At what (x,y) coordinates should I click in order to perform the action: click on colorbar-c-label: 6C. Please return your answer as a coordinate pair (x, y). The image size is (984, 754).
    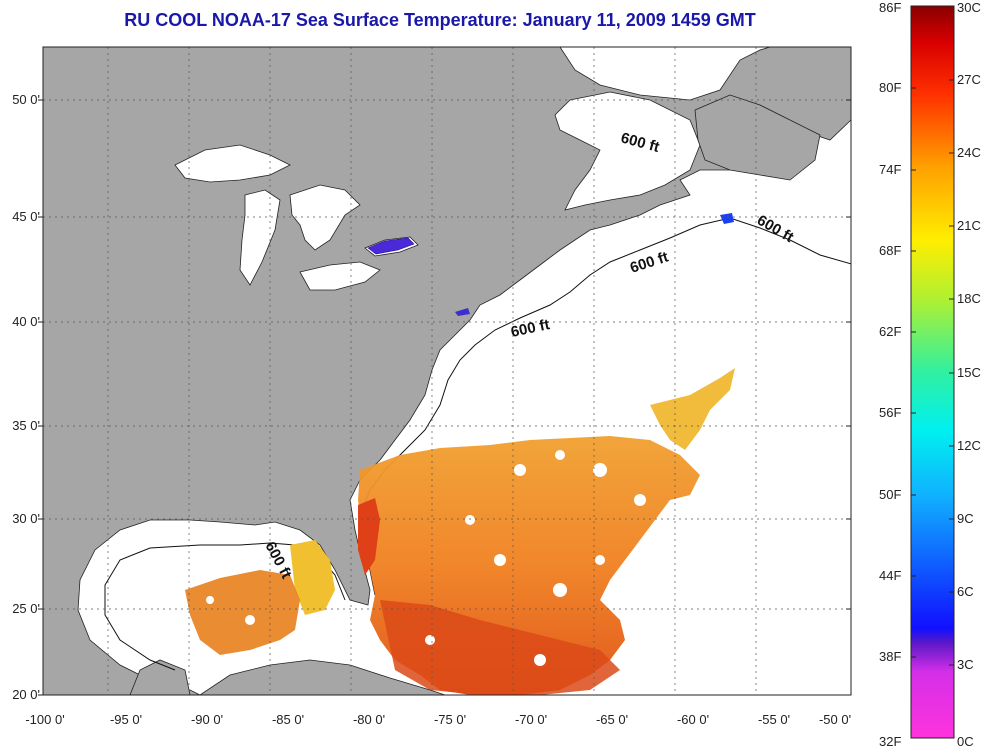
    Looking at the image, I should click on (965, 591).